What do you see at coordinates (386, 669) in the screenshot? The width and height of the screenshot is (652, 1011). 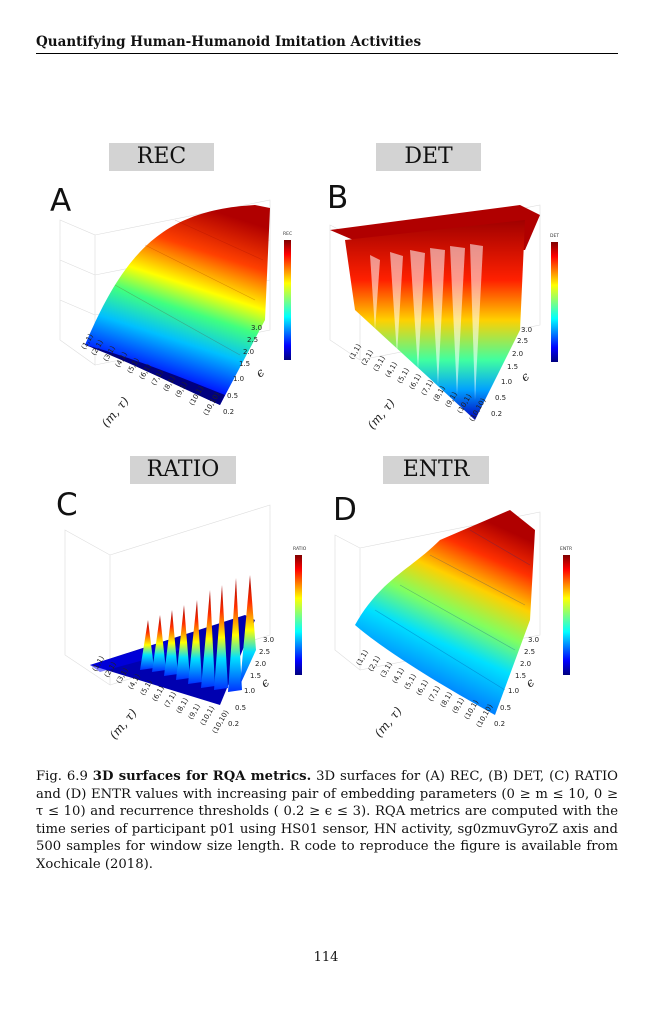 I see `pair-tick: (3,1)` at bounding box center [386, 669].